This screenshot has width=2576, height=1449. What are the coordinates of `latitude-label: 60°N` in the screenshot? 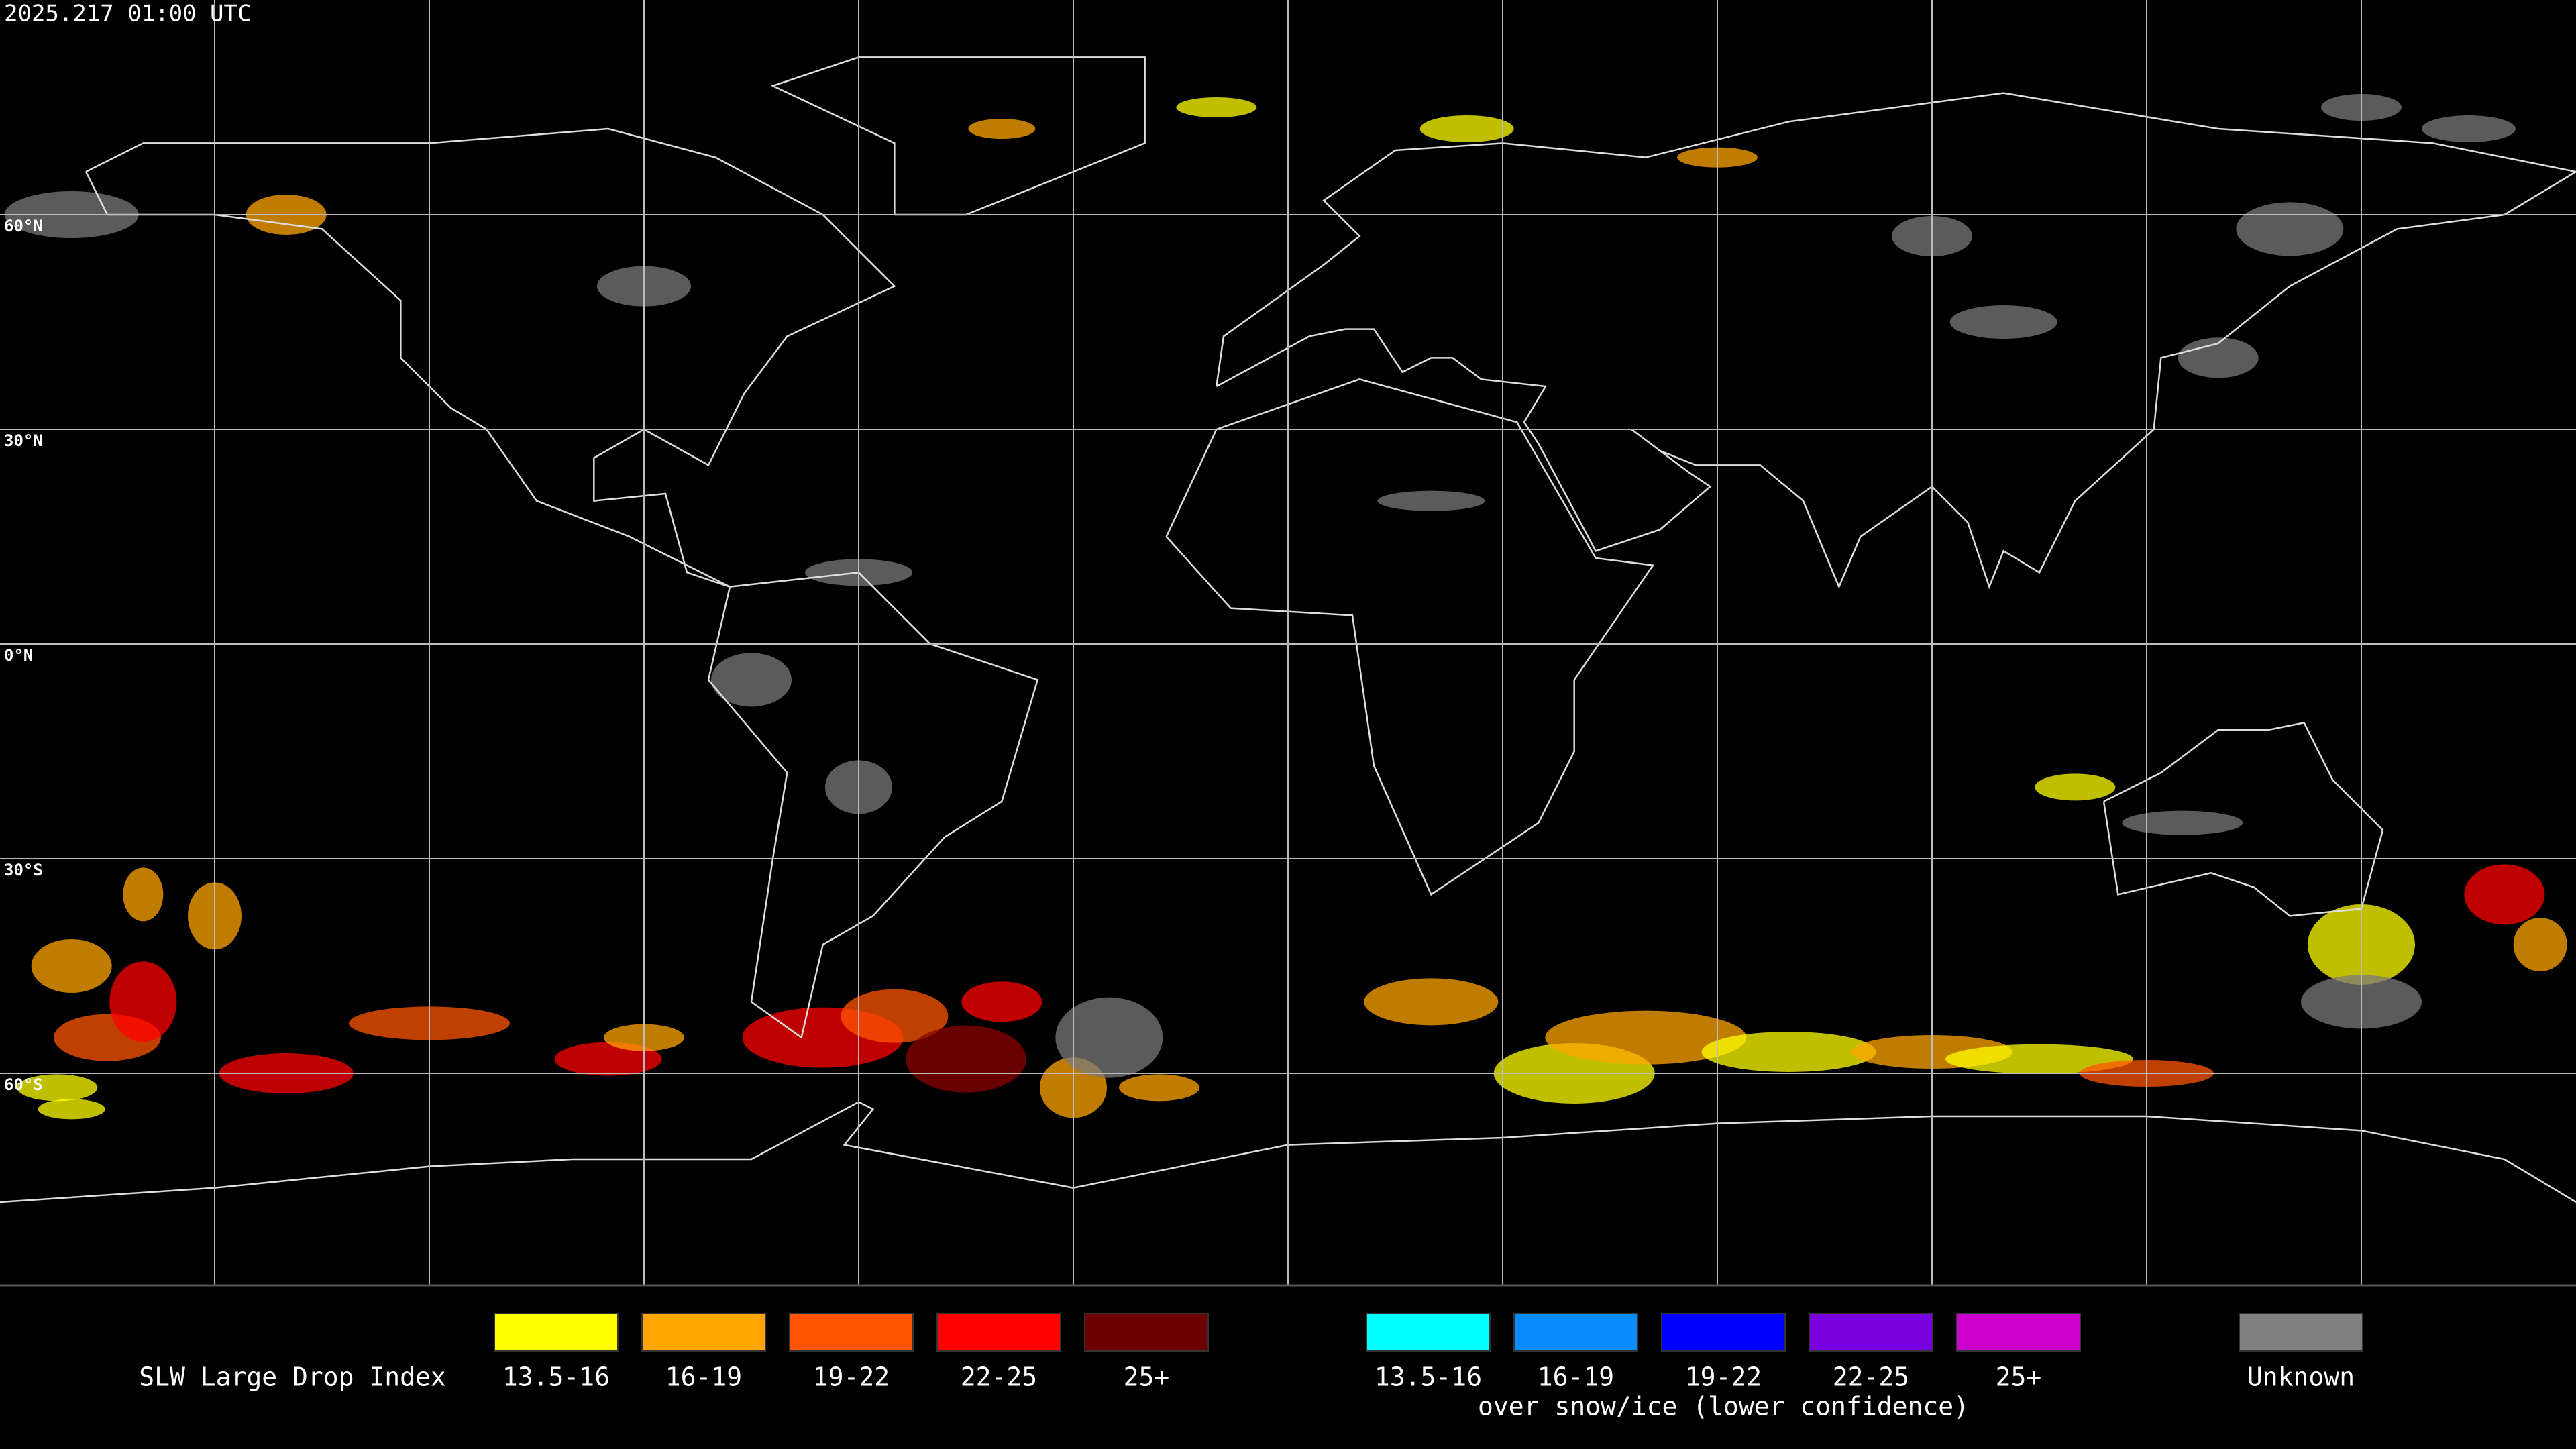 It's located at (23, 226).